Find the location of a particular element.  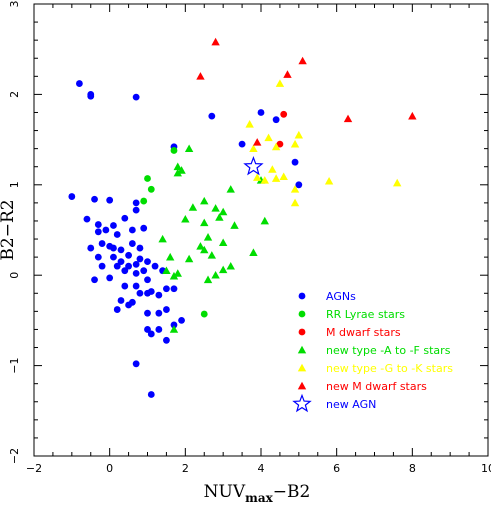

x-tick-label: −2 is located at coordinates (34, 468).